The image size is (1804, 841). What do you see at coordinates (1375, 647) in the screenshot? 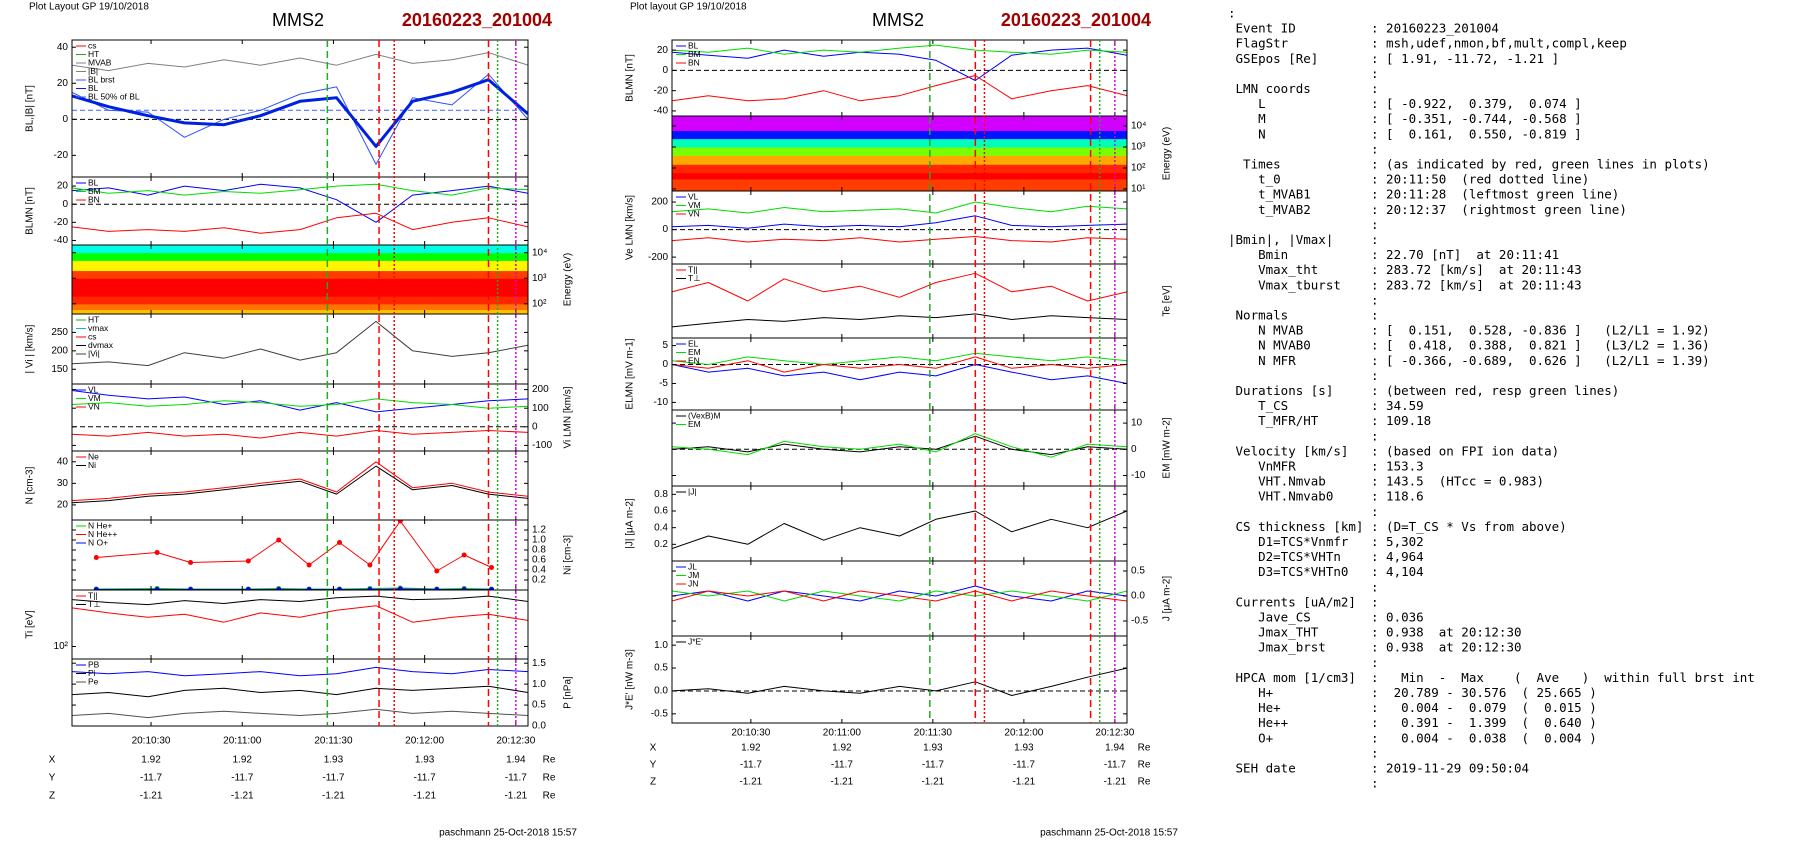
I see `info-line: Jmax_brst : 0.938 at 20:12:30` at bounding box center [1375, 647].